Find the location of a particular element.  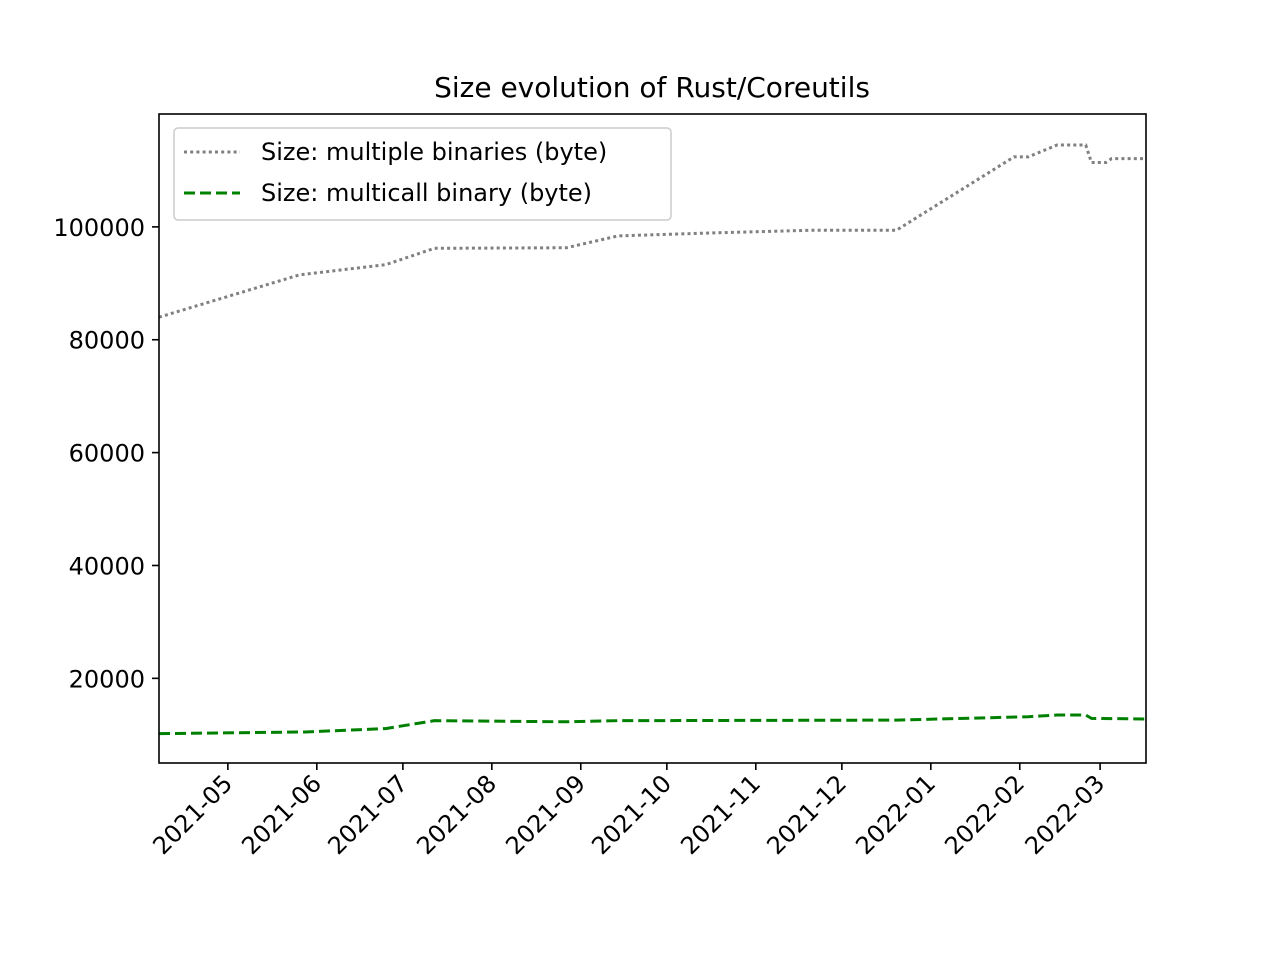

chart-title: Size evolution of Rust/Coreutils is located at coordinates (652, 87).